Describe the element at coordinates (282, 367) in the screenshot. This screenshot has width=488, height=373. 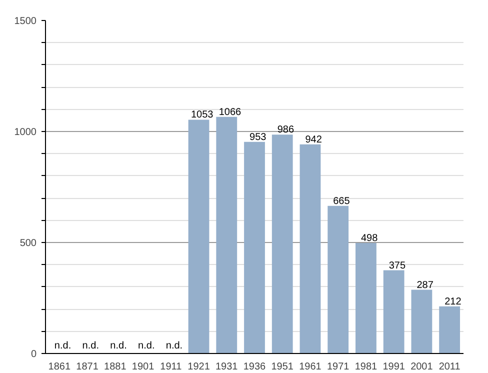
I see `x-tick-label: 1951` at that location.